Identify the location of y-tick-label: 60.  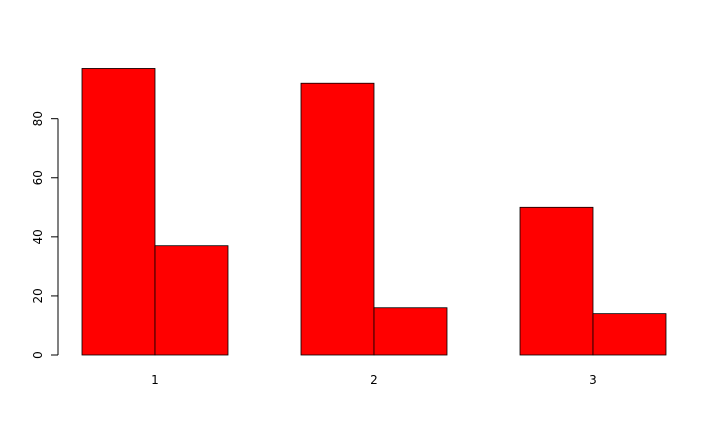
(38, 177).